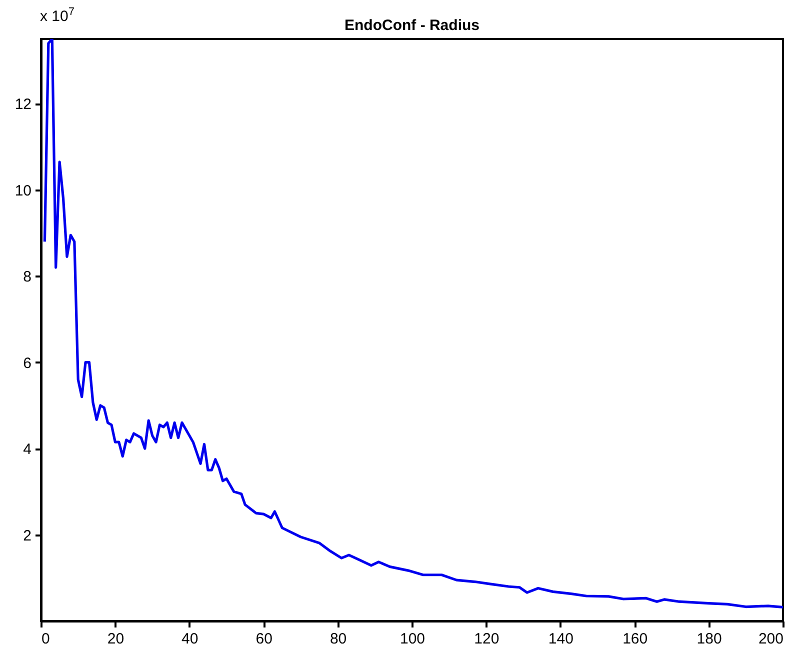  Describe the element at coordinates (338, 639) in the screenshot. I see `x-tick-label: 80` at that location.